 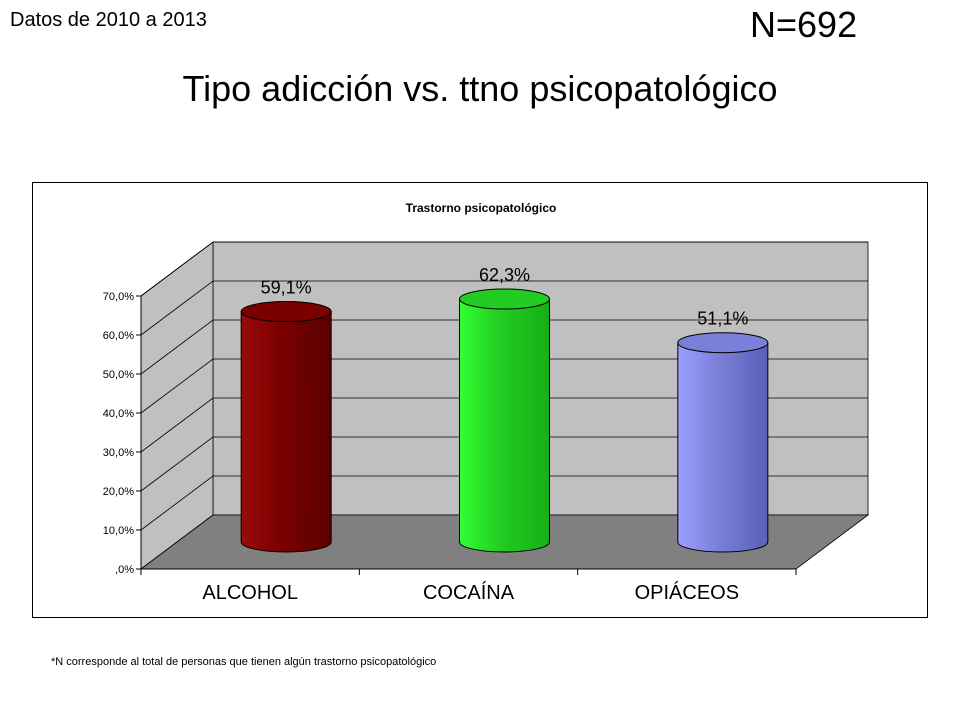 I want to click on y-tick-label: 50,0%, so click(x=118, y=375).